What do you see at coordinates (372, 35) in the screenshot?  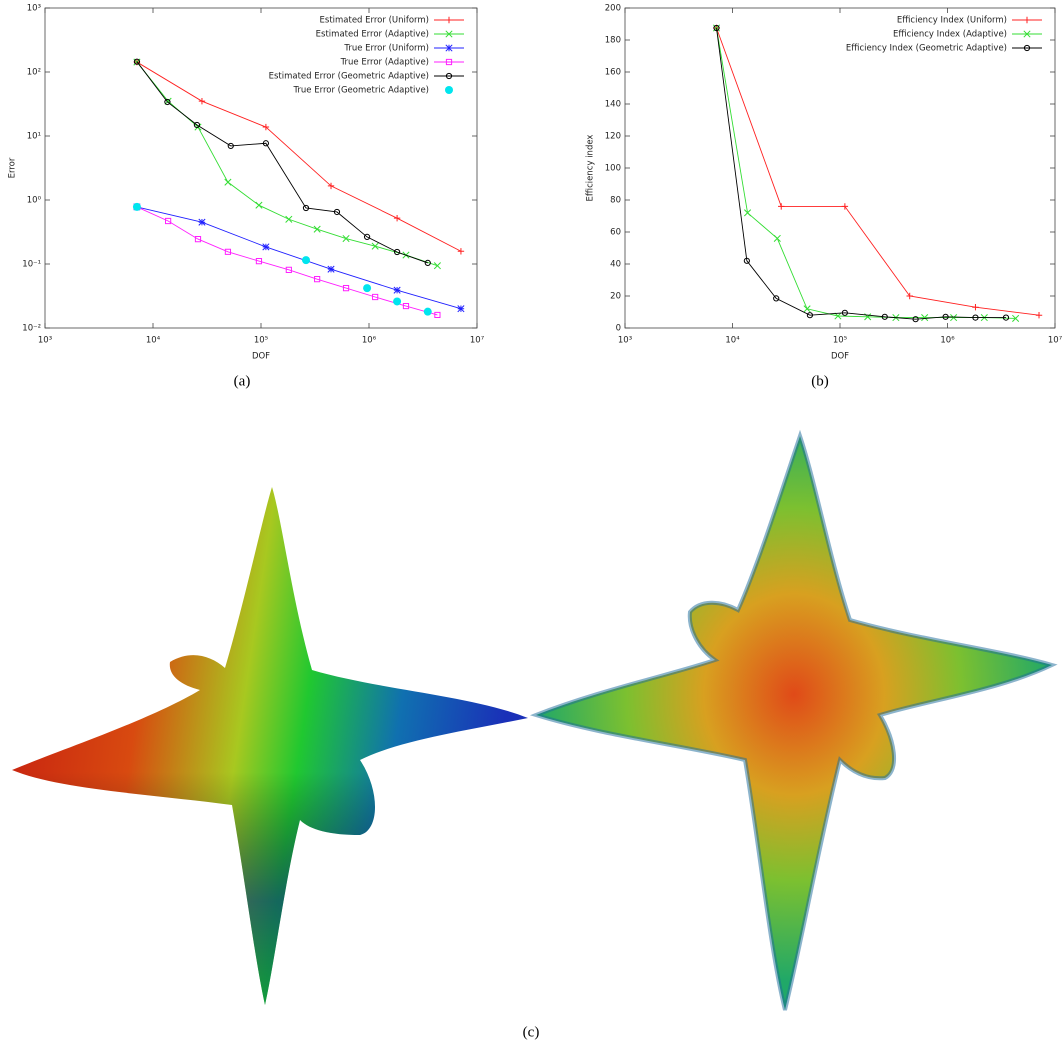 I see `legend-label: Estimated Error (Adaptive)` at bounding box center [372, 35].